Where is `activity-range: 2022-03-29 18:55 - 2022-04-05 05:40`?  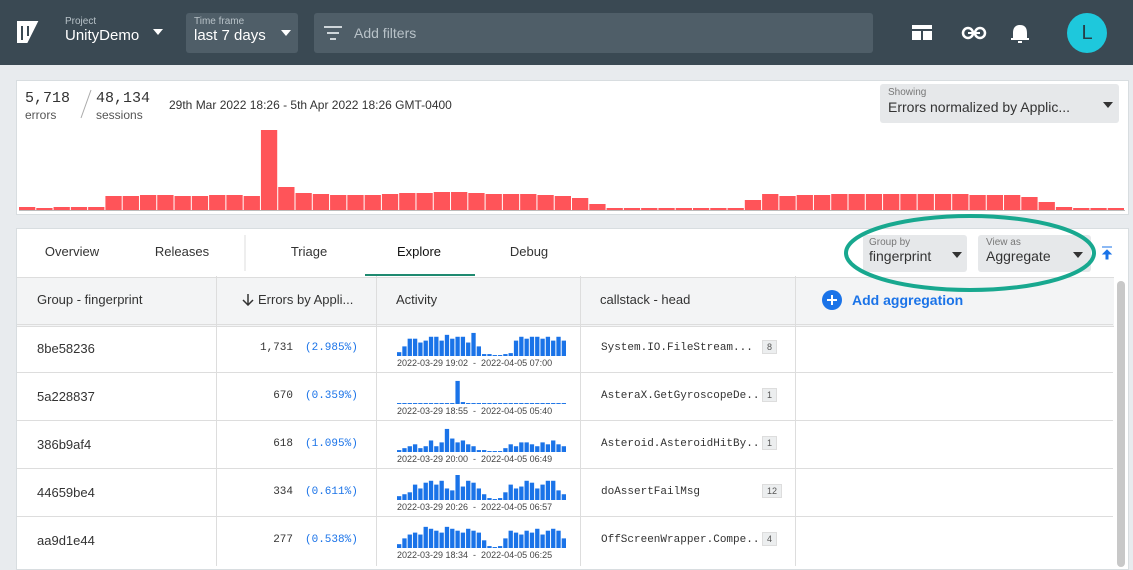
activity-range: 2022-03-29 18:55 - 2022-04-05 05:40 is located at coordinates (475, 411).